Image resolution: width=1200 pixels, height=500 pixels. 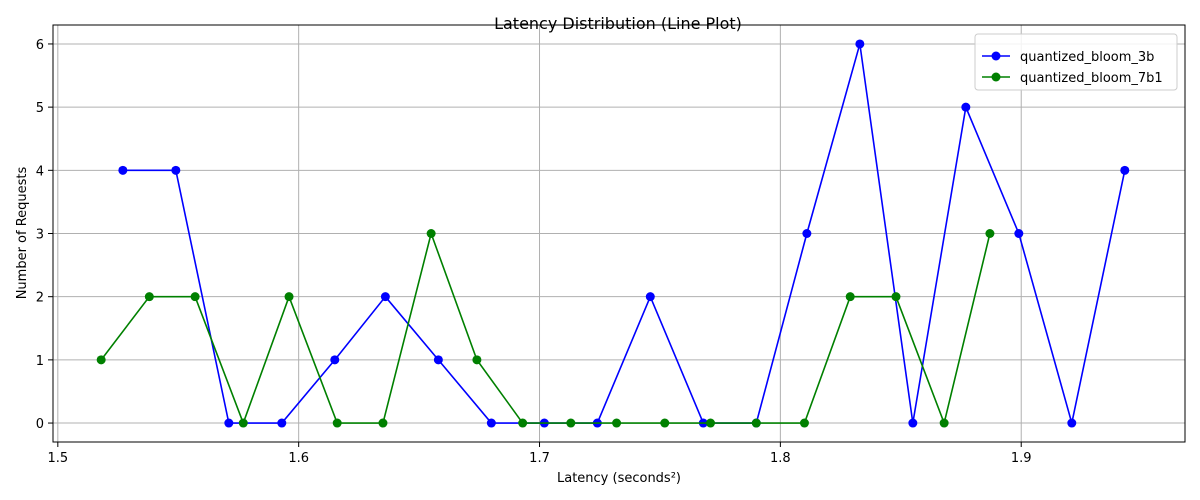 What do you see at coordinates (618, 23) in the screenshot?
I see `chart-title: Latency Distribution (Line Plot)` at bounding box center [618, 23].